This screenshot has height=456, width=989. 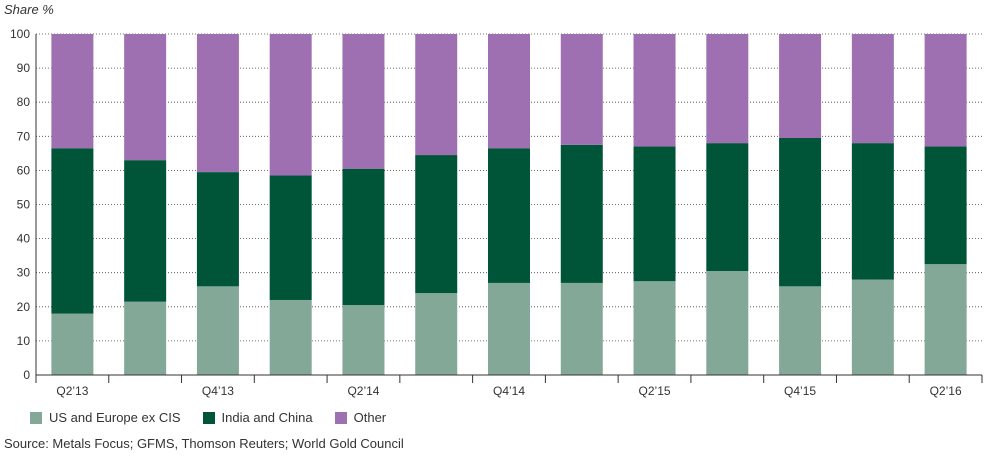 What do you see at coordinates (655, 391) in the screenshot?
I see `x-tick-label: Q2’15` at bounding box center [655, 391].